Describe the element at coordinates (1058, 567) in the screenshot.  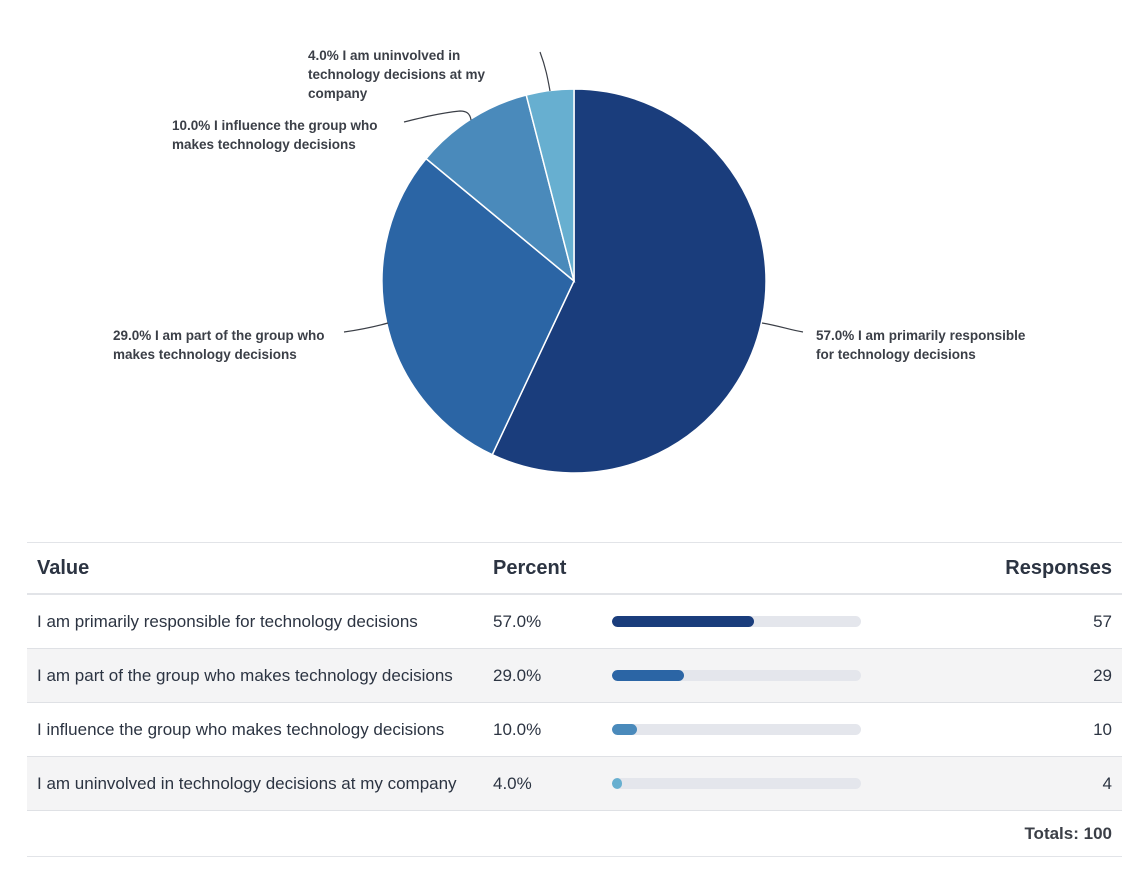
I see `header-responses: Responses` at that location.